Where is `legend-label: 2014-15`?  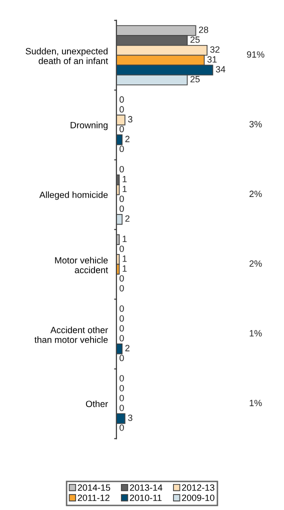 legend-label: 2014-15 is located at coordinates (94, 487).